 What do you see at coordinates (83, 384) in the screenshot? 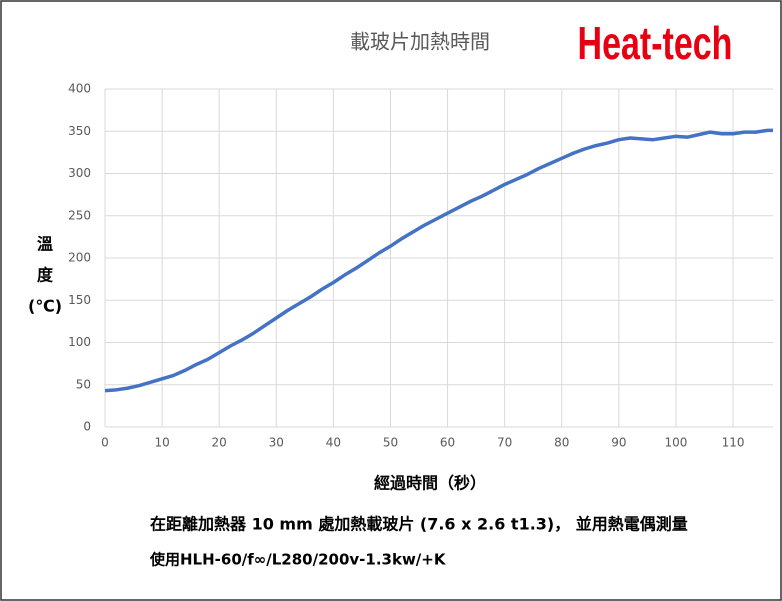
I see `y-tick-label: 50` at bounding box center [83, 384].